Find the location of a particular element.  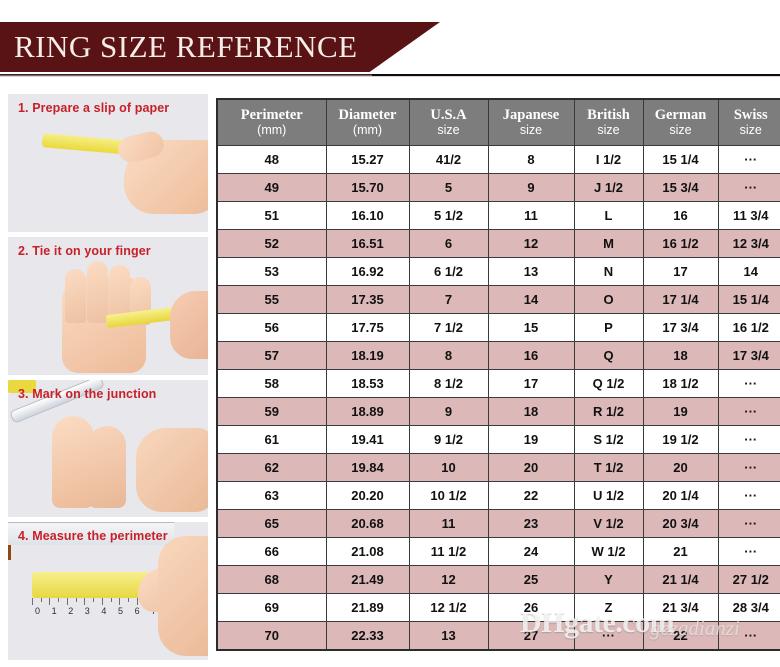

table-cell: M is located at coordinates (608, 244).